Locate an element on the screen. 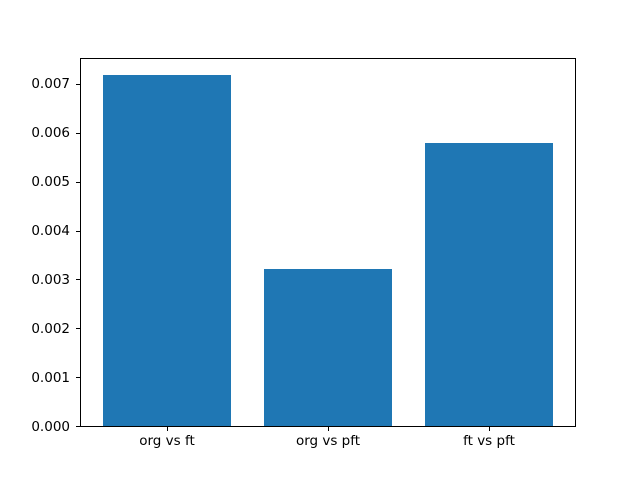 Image resolution: width=640 pixels, height=480 pixels. y-tick-label: 0.007 is located at coordinates (50, 84).